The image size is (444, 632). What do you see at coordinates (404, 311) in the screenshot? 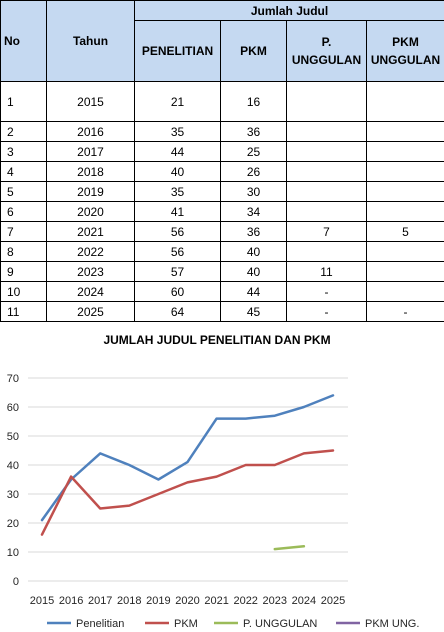
I see `pkm-unggulan-cell: -` at bounding box center [404, 311].